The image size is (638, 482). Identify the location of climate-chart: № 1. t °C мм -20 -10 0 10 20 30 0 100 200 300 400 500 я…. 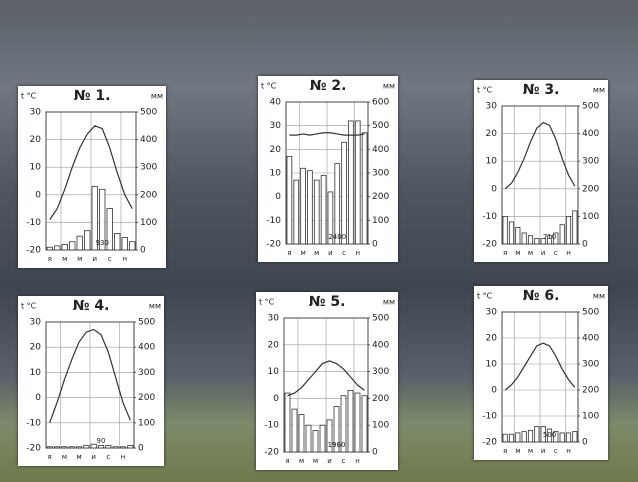
(92, 177).